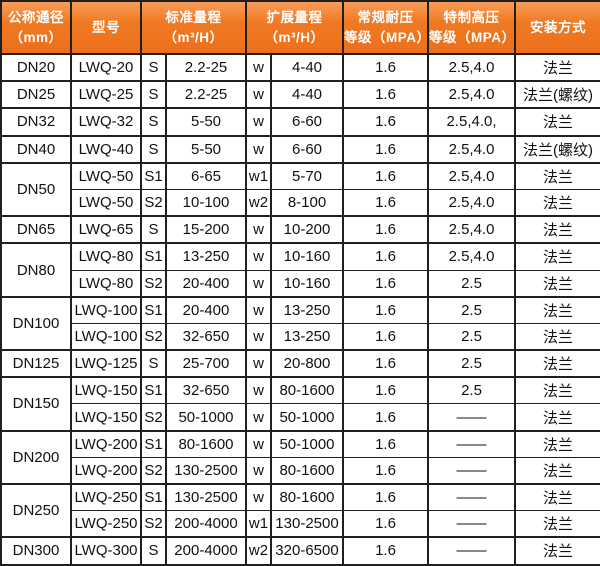  Describe the element at coordinates (300, 470) in the screenshot. I see `table-row: LWQ-200 S2 130-2500 w 80-1600 1.6 —— 法兰` at that location.